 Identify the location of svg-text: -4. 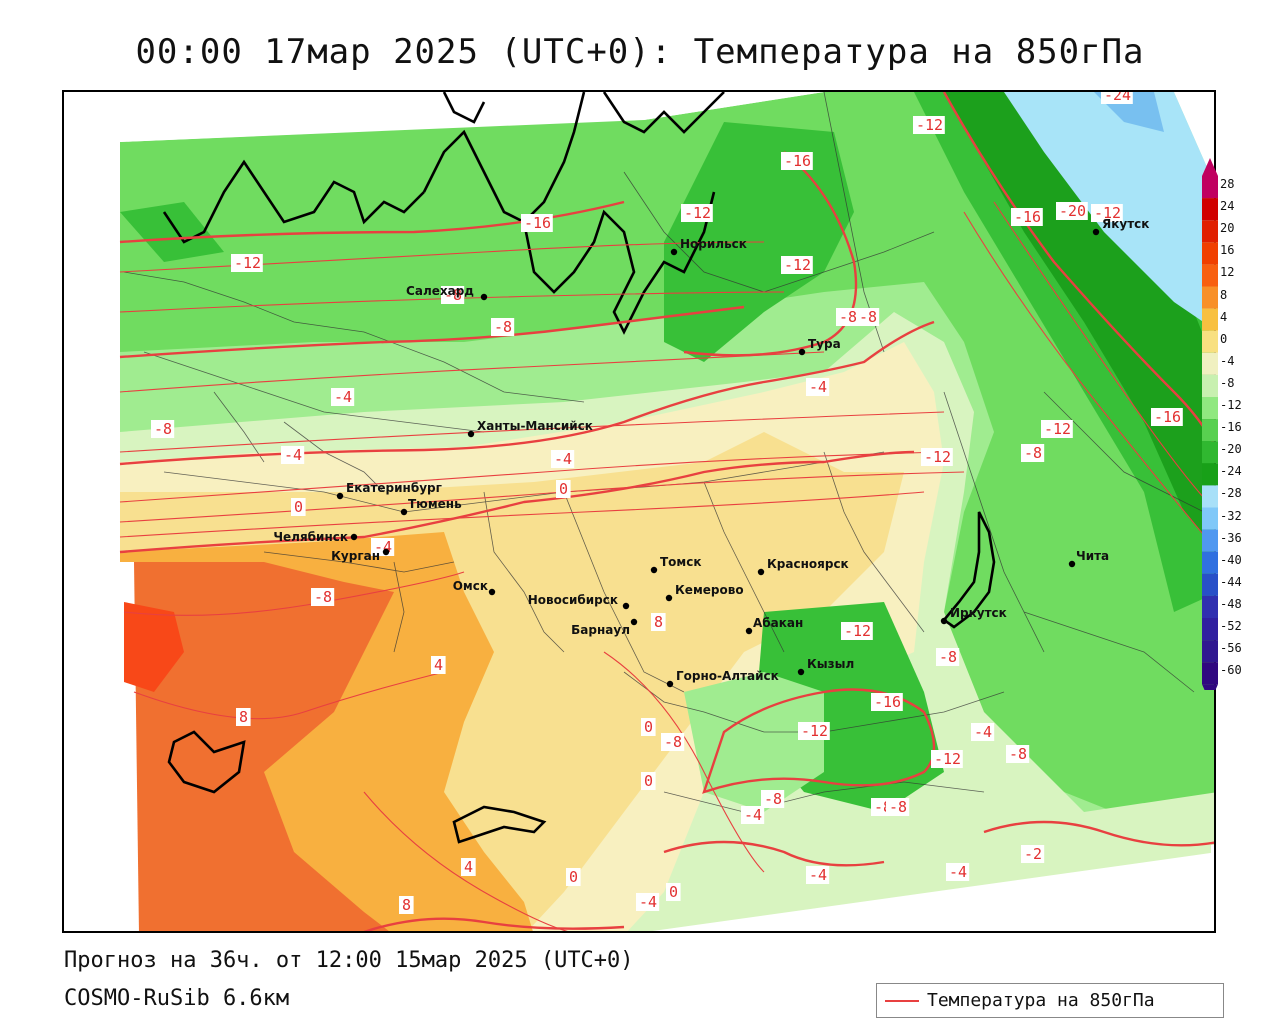
(648, 902).